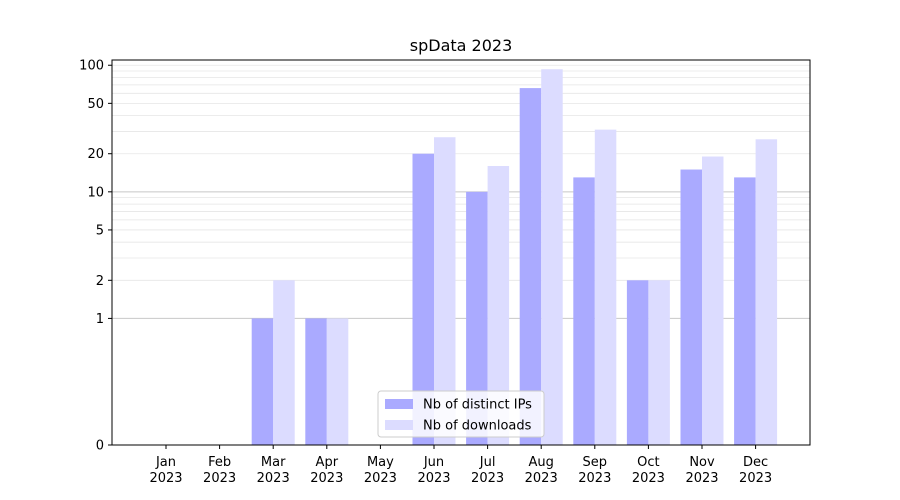 This screenshot has height=500, width=900. I want to click on y-tick-label: 0, so click(100, 446).